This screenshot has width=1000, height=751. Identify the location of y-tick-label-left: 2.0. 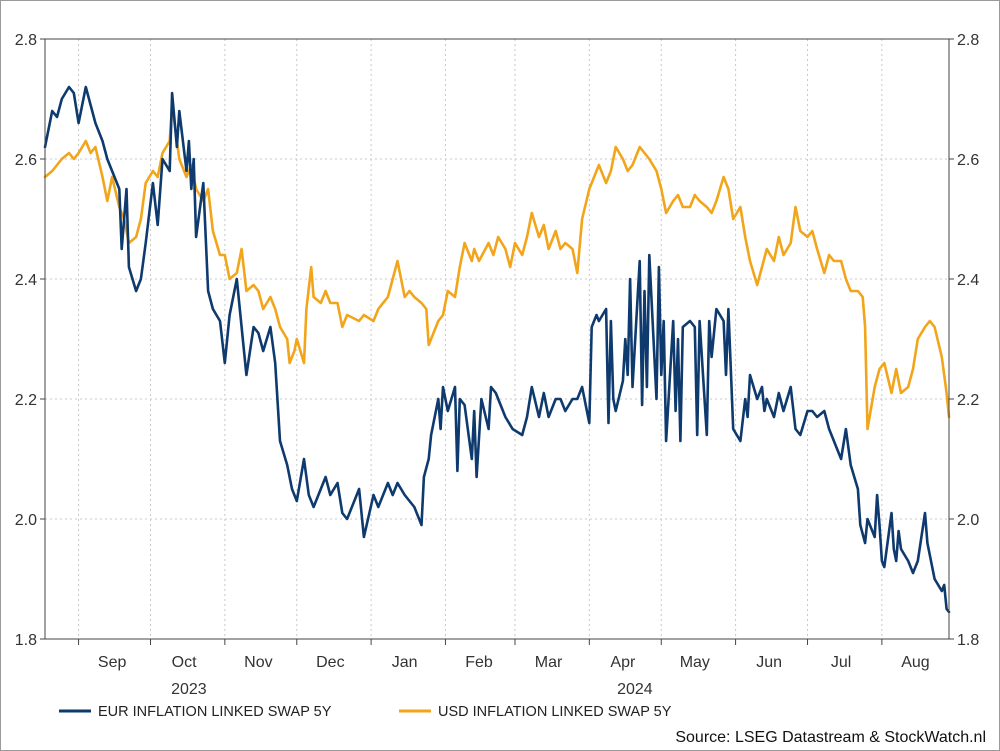
(26, 520).